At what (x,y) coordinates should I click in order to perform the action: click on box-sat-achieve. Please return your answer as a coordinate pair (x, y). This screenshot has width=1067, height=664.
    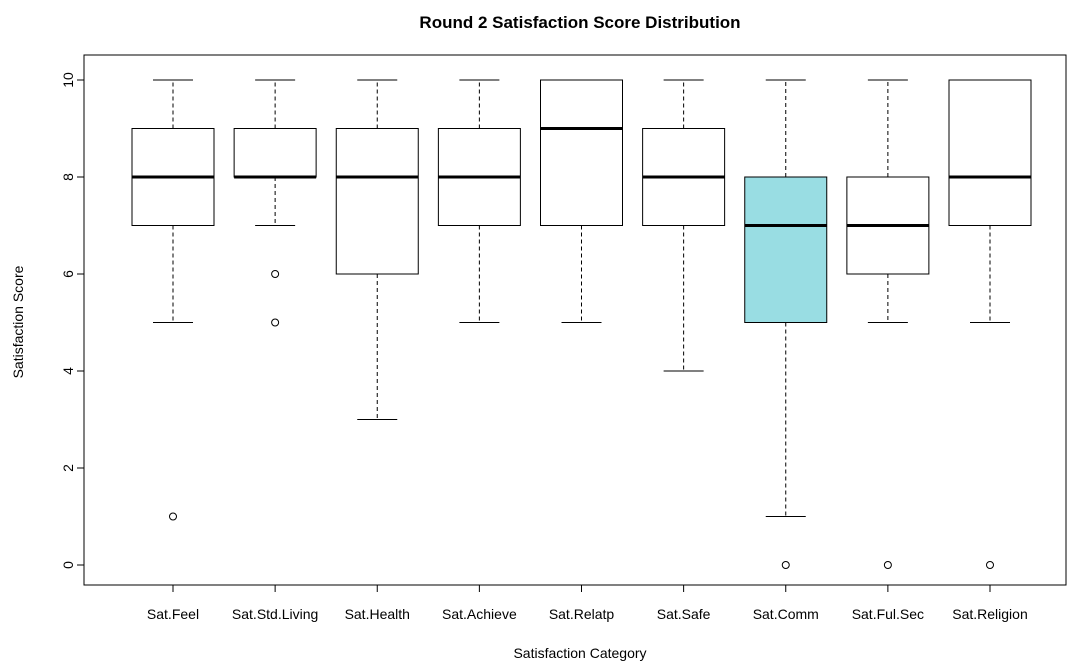
    Looking at the image, I should click on (479, 201).